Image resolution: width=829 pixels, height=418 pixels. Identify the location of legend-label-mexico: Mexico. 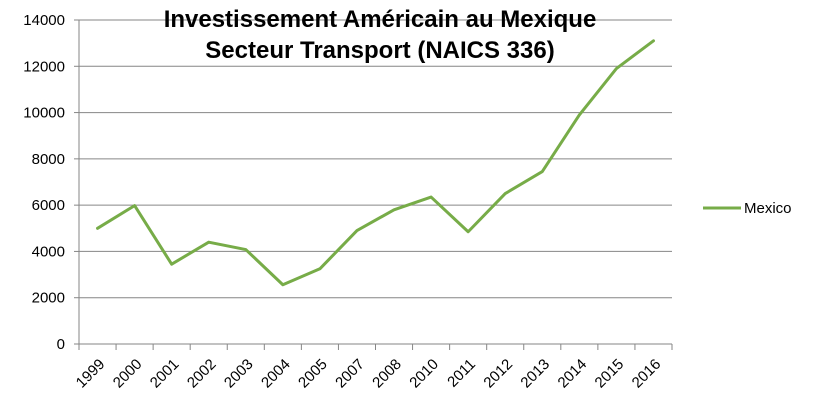
(768, 208).